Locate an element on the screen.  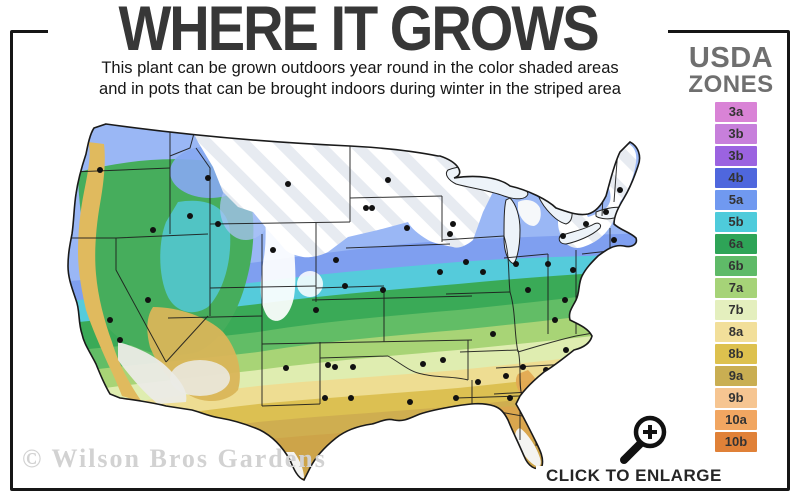
zone-chip-5b: 5b is located at coordinates (736, 222).